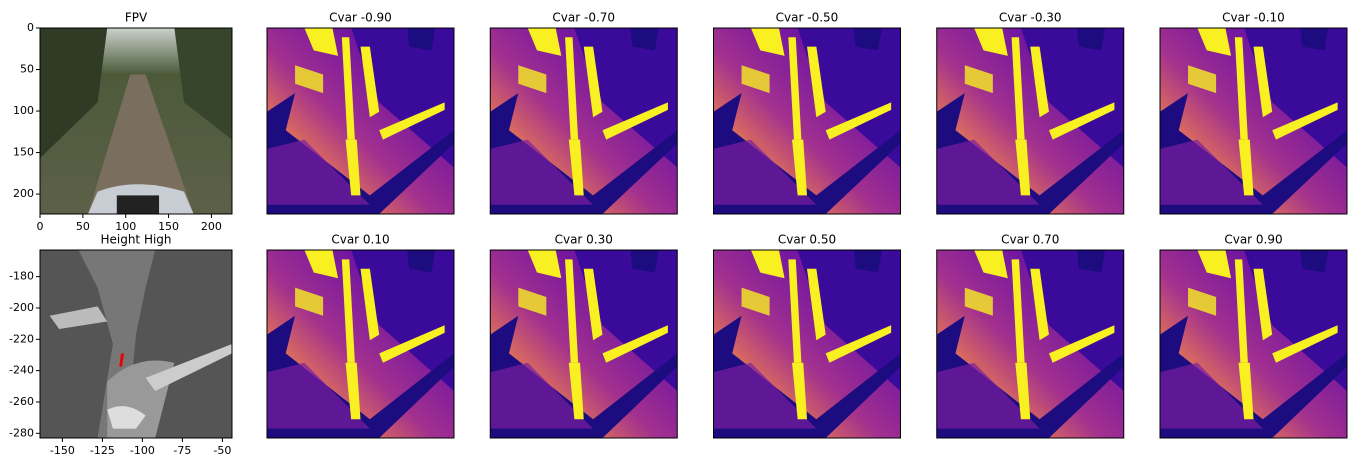  Describe the element at coordinates (211, 226) in the screenshot. I see `x-tick-label: 200` at that location.